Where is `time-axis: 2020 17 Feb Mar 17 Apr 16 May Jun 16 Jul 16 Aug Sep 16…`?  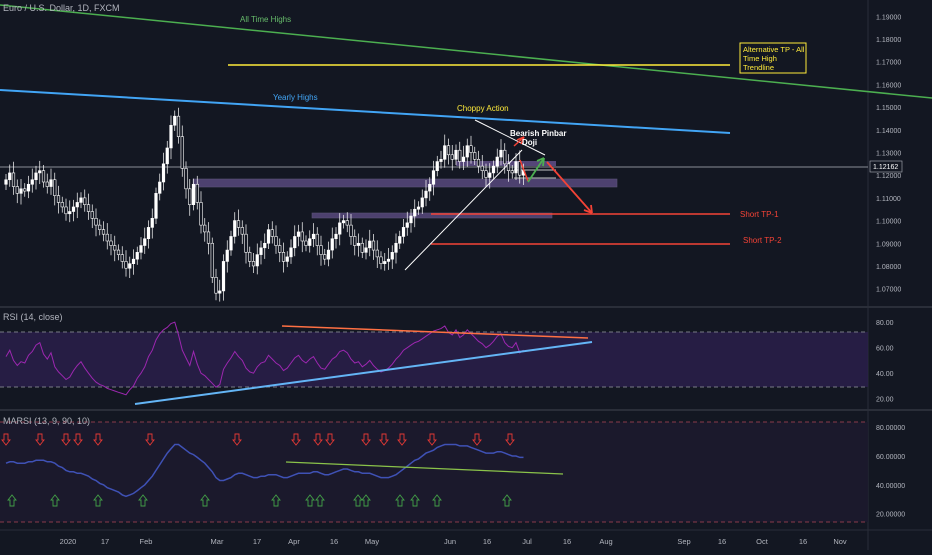 time-axis: 2020 17 Feb Mar 17 Apr 16 May Jun 16 Jul 16 Aug Sep 16… is located at coordinates (453, 541).